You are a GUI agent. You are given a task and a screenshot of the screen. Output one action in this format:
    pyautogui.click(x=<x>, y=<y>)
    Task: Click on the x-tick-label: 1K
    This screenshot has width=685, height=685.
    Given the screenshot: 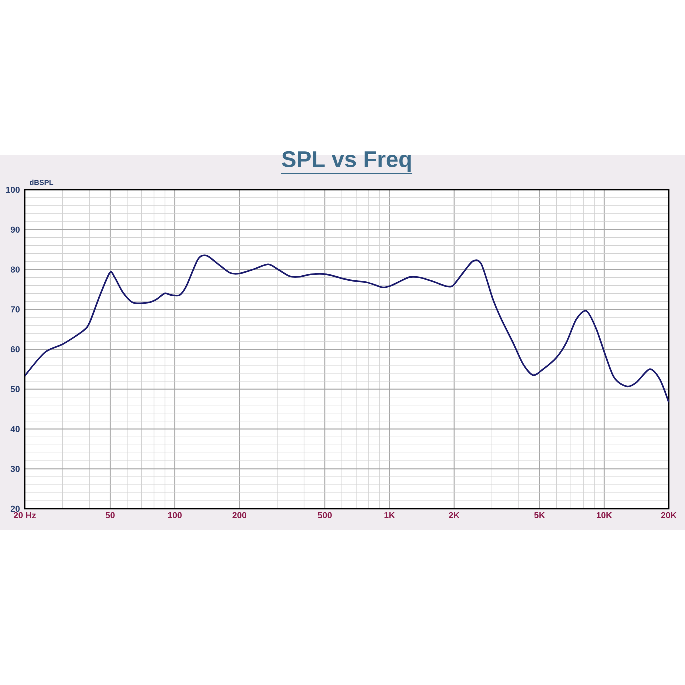 What is the action you would take?
    pyautogui.click(x=390, y=515)
    